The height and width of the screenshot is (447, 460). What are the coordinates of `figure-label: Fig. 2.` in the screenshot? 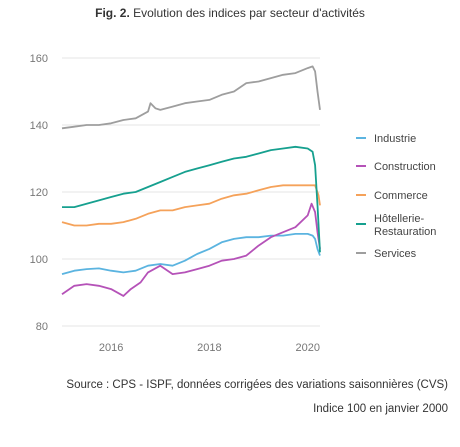 It's located at (112, 13).